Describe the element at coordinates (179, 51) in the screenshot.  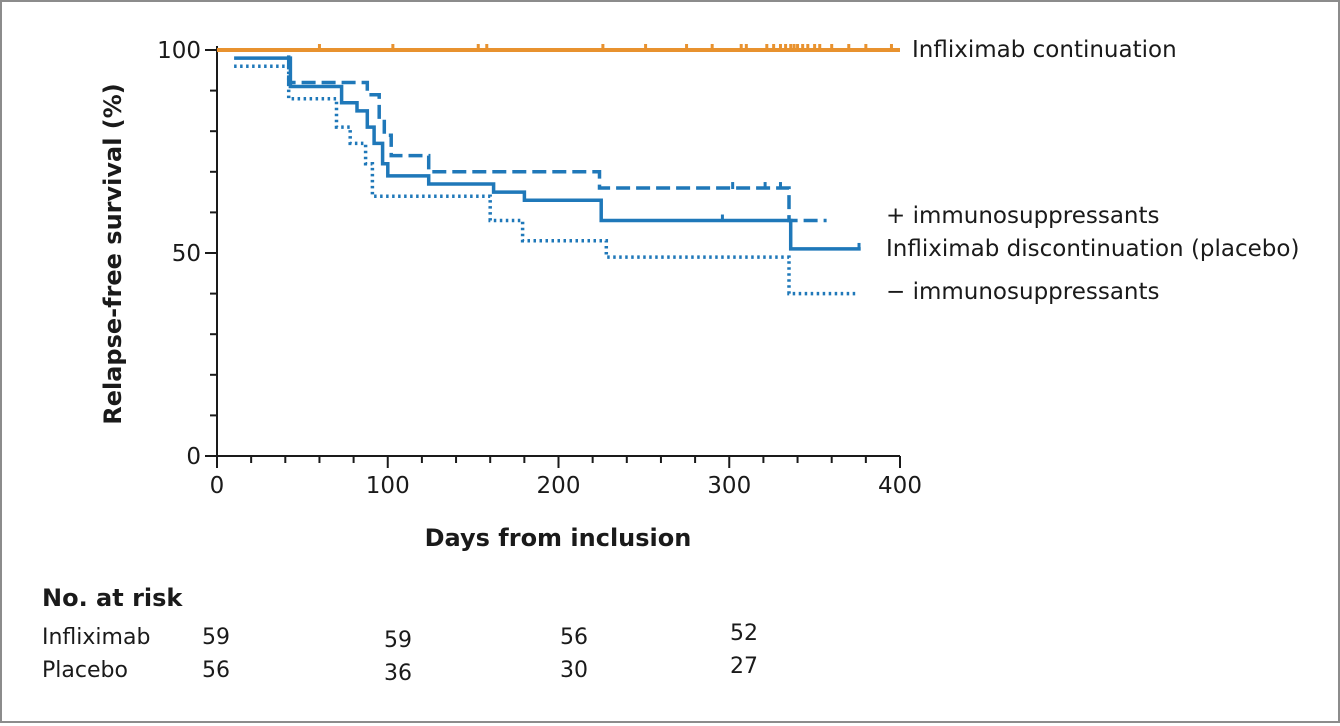
I see `y-tick-label-100: 100` at that location.